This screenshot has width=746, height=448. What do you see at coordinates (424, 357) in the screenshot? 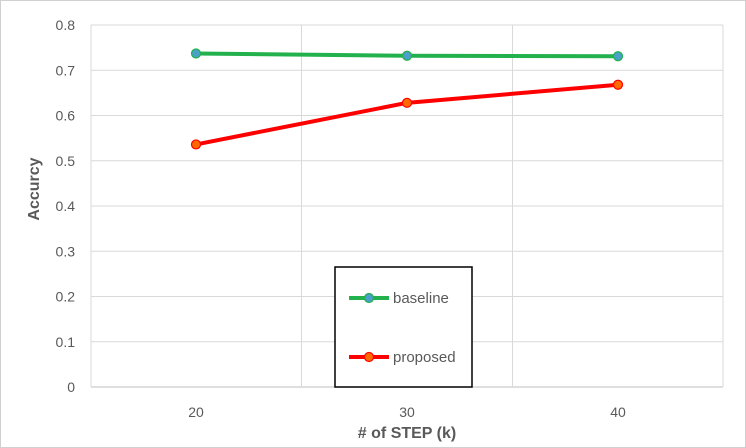
I see `legend-label: proposed` at bounding box center [424, 357].